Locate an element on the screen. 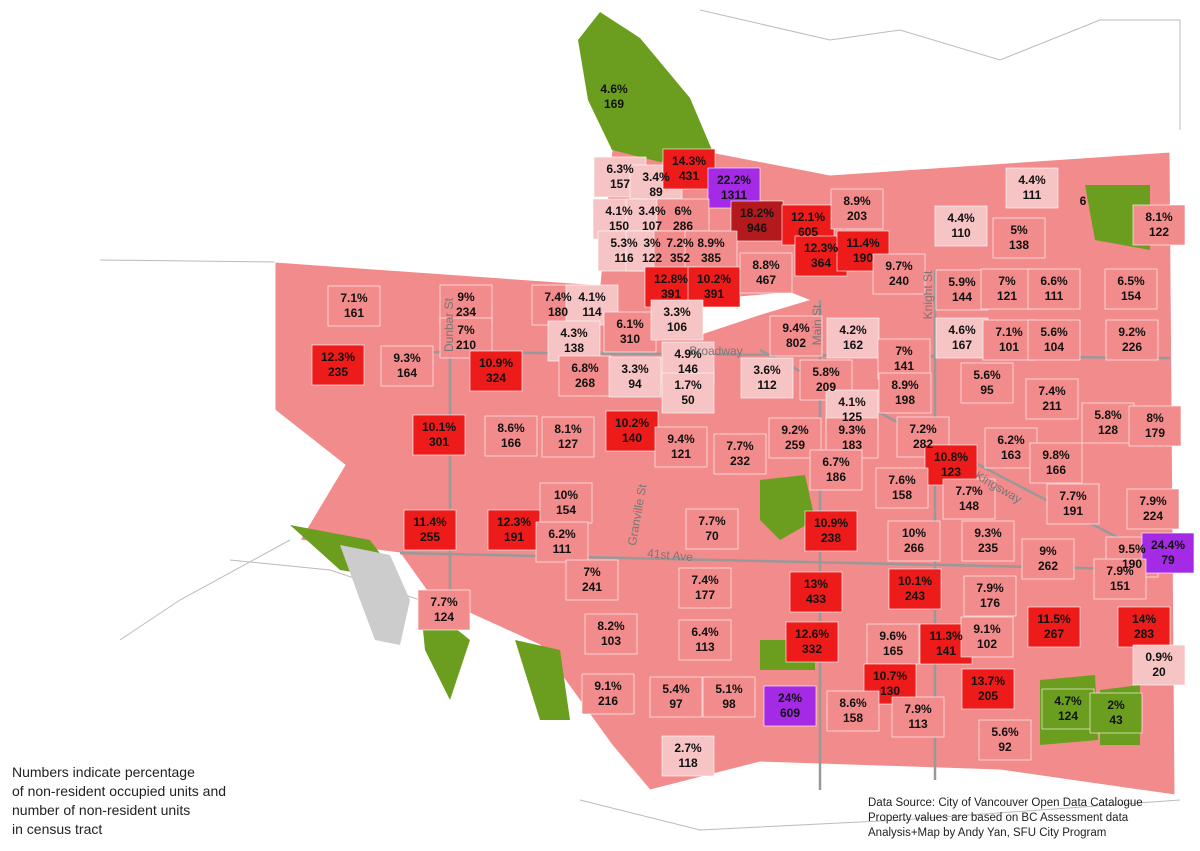  tract-units: 123 is located at coordinates (951, 472).